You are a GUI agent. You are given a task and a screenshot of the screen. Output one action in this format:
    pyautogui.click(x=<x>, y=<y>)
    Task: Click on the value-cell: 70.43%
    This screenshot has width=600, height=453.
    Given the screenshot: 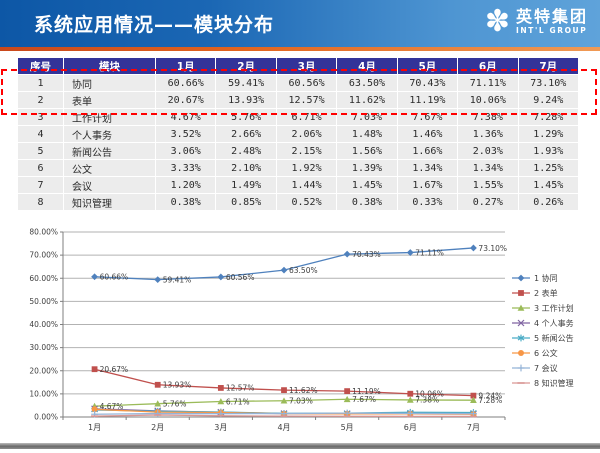 What is the action you would take?
    pyautogui.click(x=427, y=83)
    